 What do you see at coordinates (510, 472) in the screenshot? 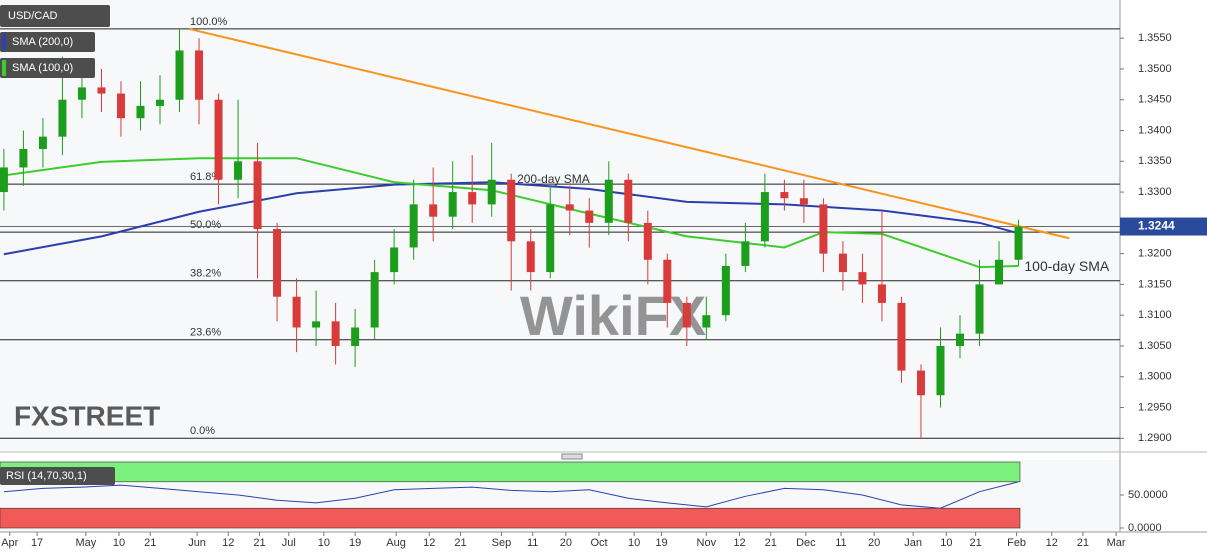
I see `overbought-zone` at bounding box center [510, 472].